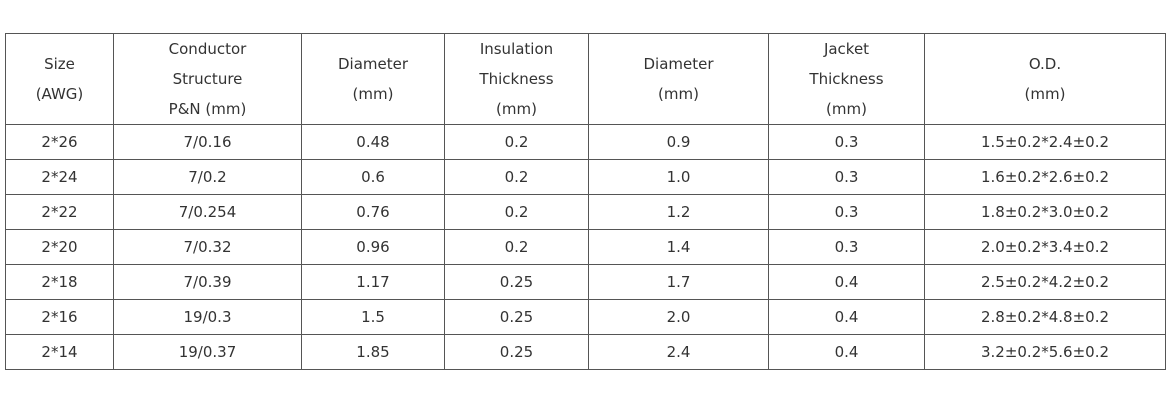 Image resolution: width=1167 pixels, height=409 pixels. Describe the element at coordinates (678, 282) in the screenshot. I see `cell-insulated-diameter: 1.7` at that location.